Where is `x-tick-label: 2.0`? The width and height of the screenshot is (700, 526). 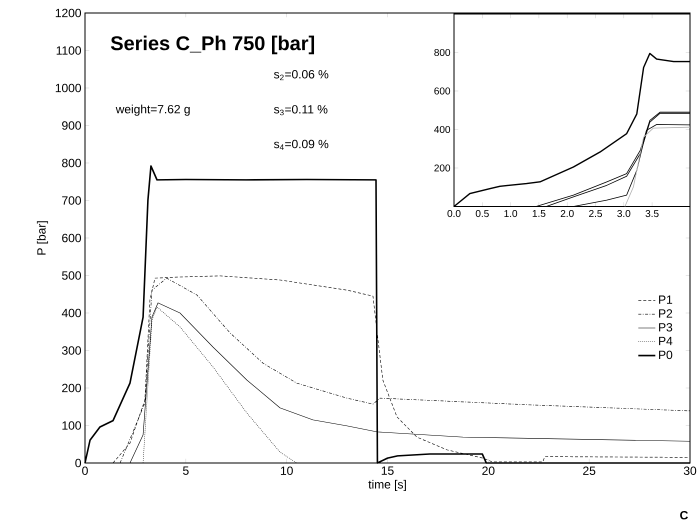 x-tick-label: 2.0 is located at coordinates (567, 214).